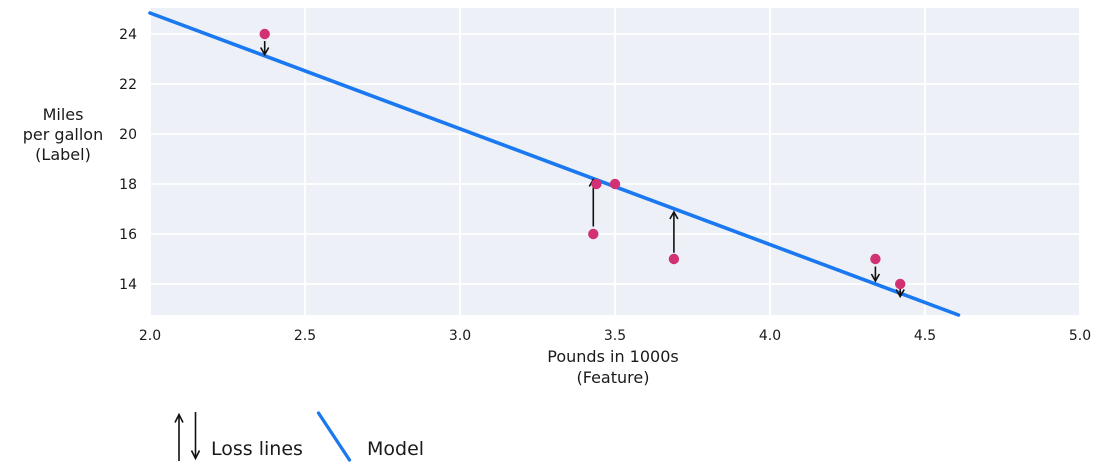 This screenshot has height=472, width=1099. Describe the element at coordinates (334, 436) in the screenshot. I see `legend-model-line-icon` at that location.